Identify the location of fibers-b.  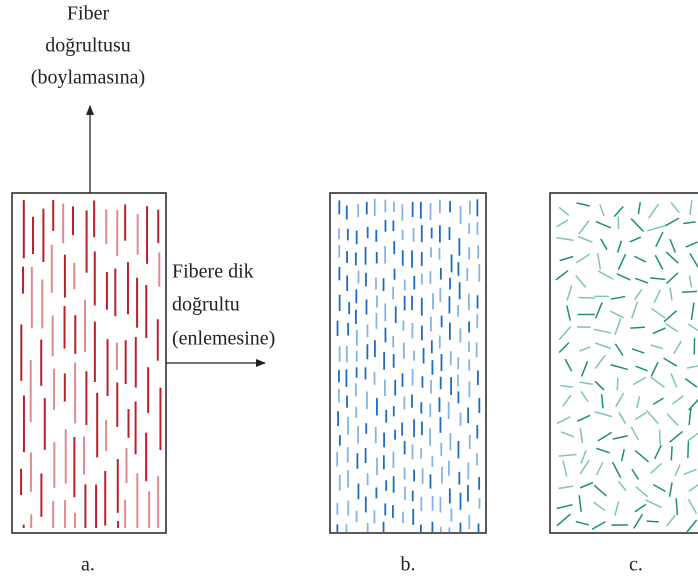
(408, 365).